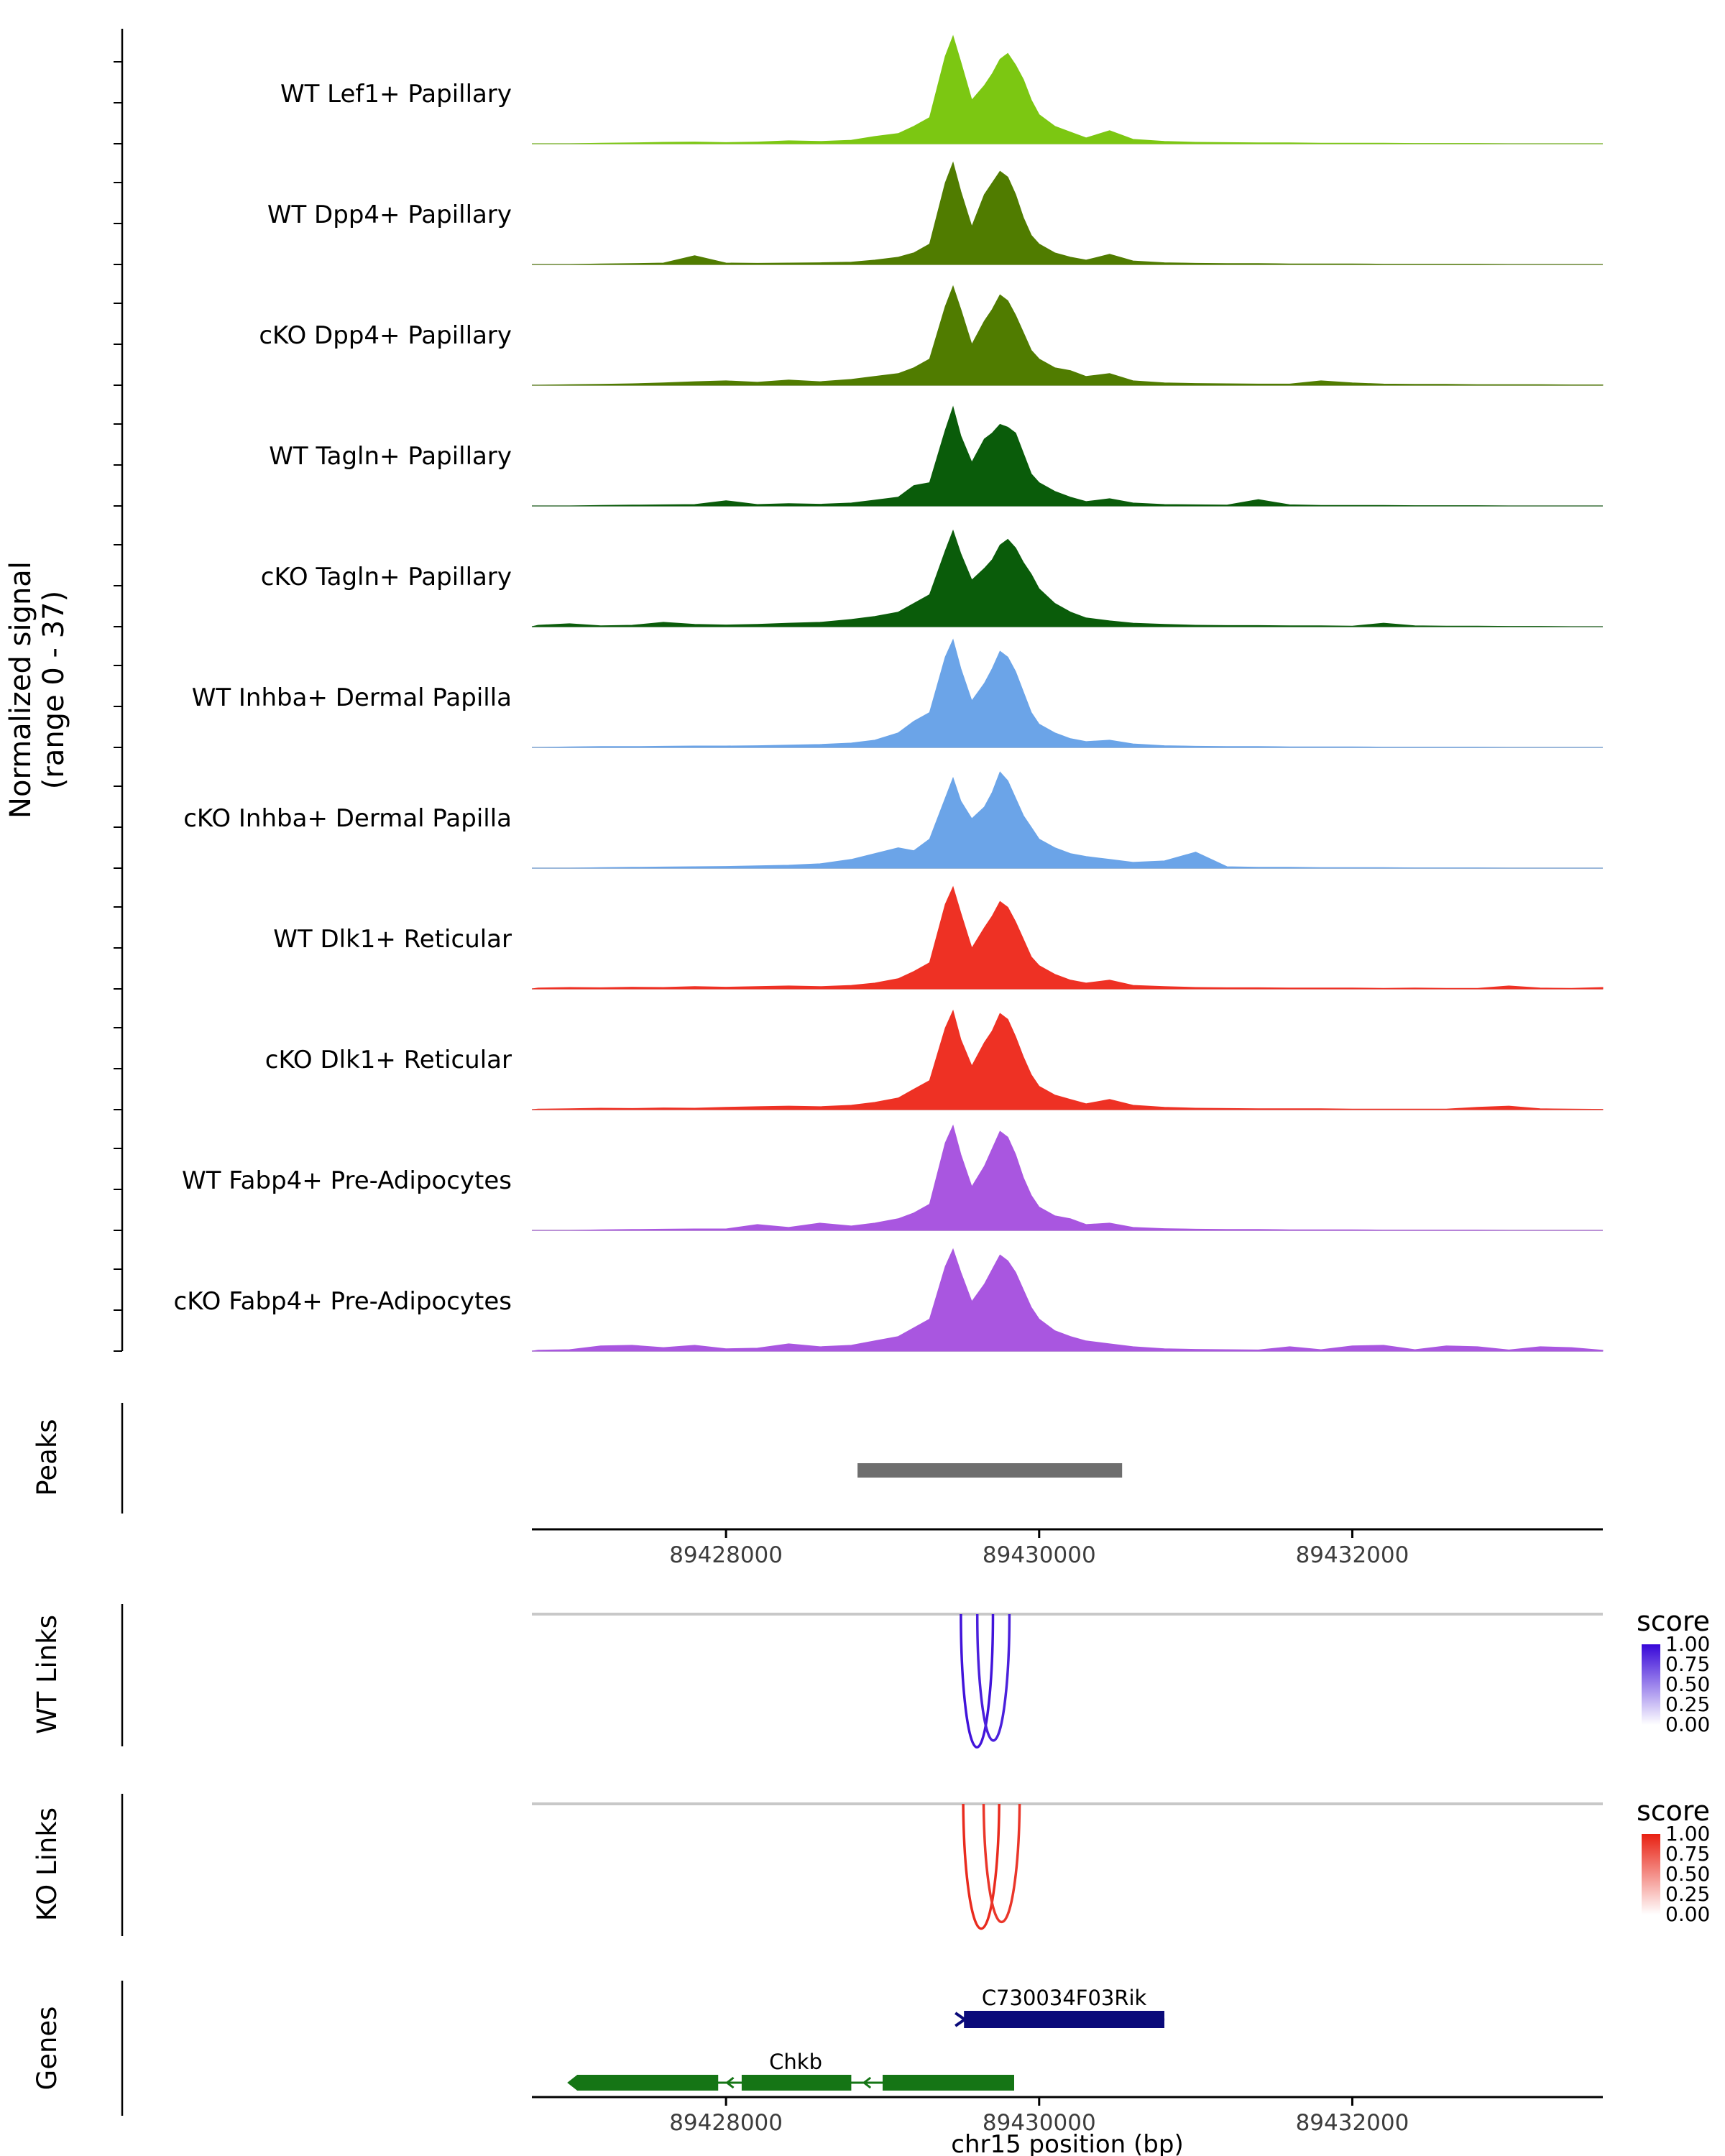 Image resolution: width=1725 pixels, height=2156 pixels. What do you see at coordinates (1673, 1621) in the screenshot?
I see `wt-legend-title: score` at bounding box center [1673, 1621].